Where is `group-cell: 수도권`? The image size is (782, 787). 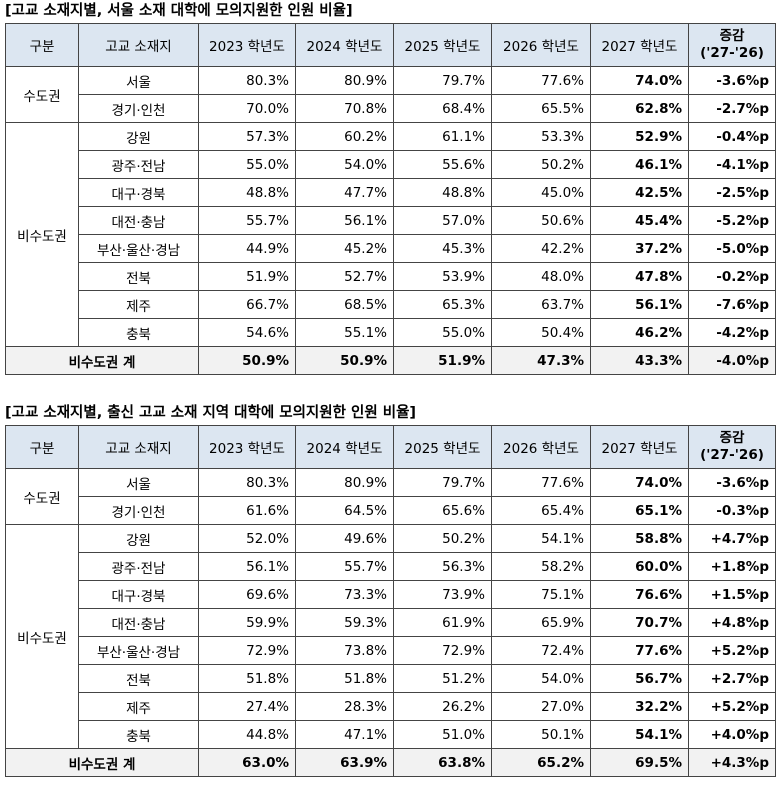 group-cell: 수도권 is located at coordinates (42, 94).